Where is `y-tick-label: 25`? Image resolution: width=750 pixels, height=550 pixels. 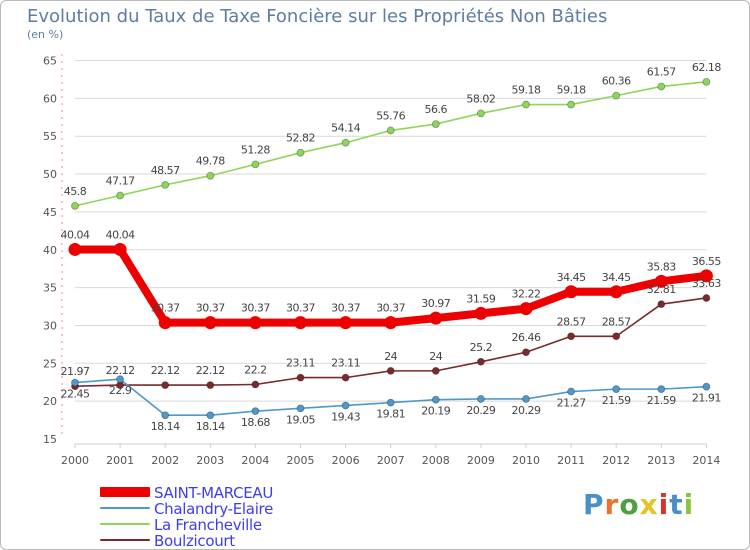 y-tick-label: 25 is located at coordinates (50, 363).